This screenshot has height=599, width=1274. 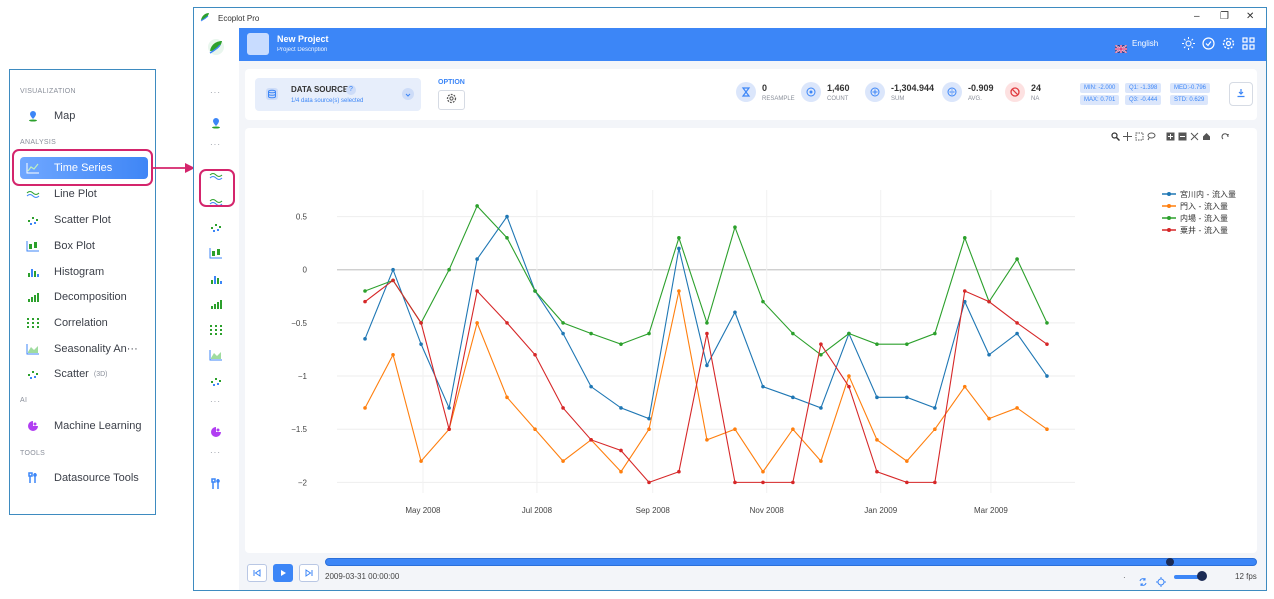 What do you see at coordinates (1151, 136) in the screenshot?
I see `lasso-select-icon` at bounding box center [1151, 136].